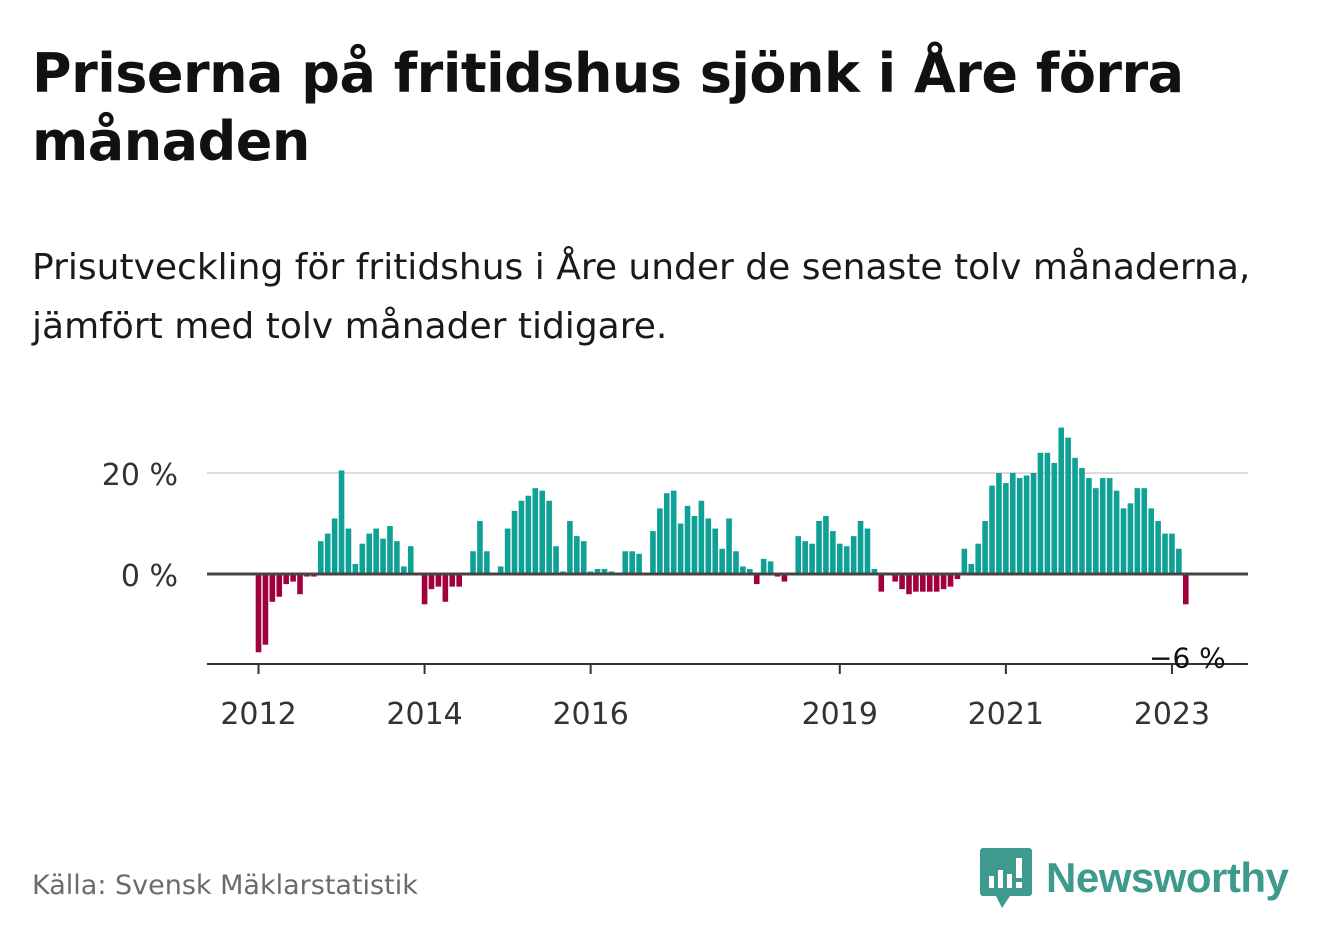 This screenshot has height=939, width=1322. Describe the element at coordinates (590, 714) in the screenshot. I see `x-tick-label: 2016` at that location.